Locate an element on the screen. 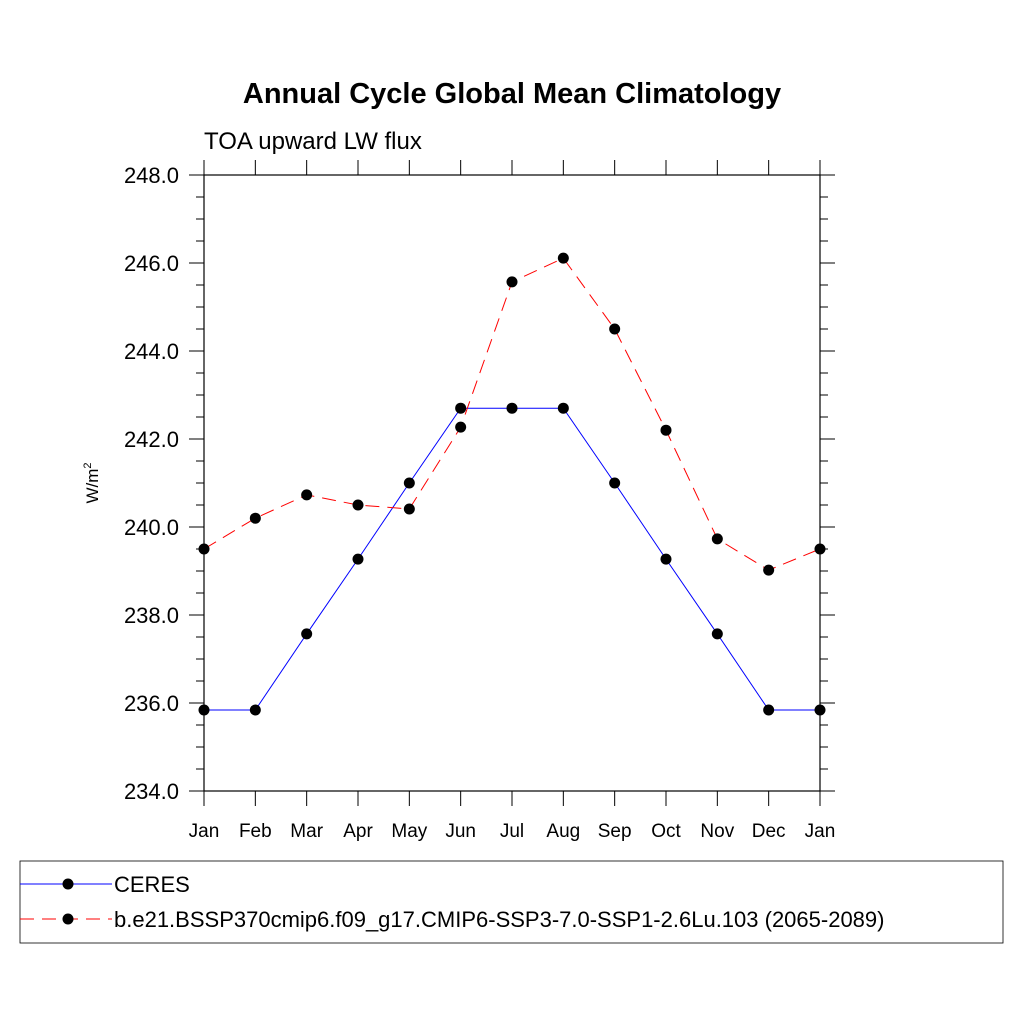 This screenshot has width=1024, height=1024. svg-text: W/m2 is located at coordinates (92, 482).